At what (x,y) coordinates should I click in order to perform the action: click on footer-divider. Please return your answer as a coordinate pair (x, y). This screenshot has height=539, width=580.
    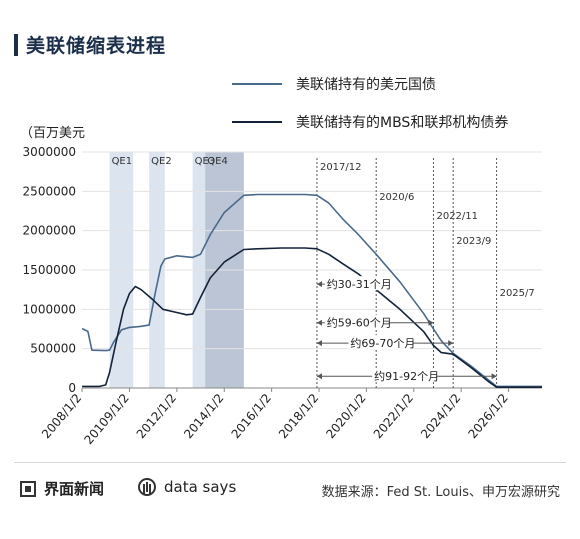
    Looking at the image, I should click on (290, 462).